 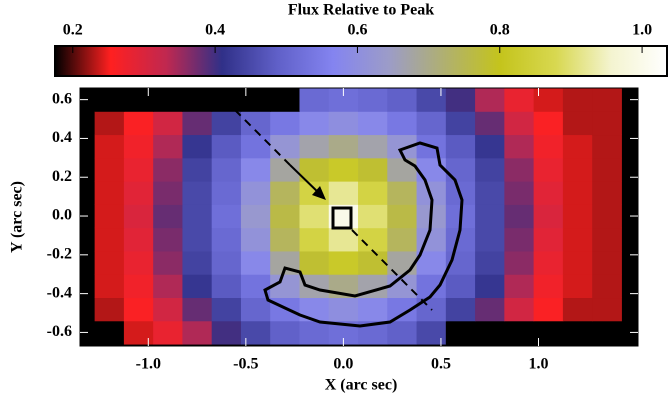 I want to click on x-axis-label: X (arc sec), so click(x=361, y=385).